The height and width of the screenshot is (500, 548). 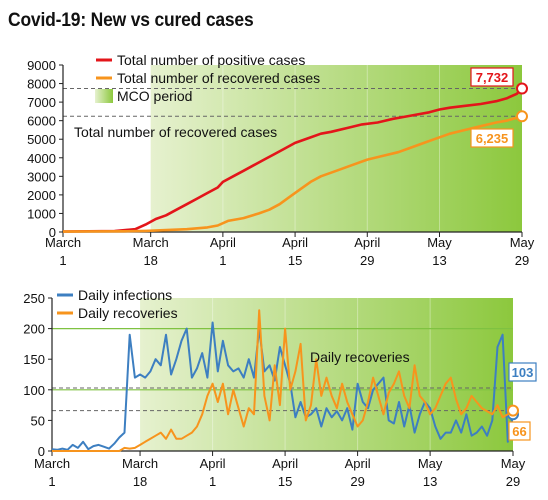 I want to click on legend-swatch-mco, so click(x=104, y=96).